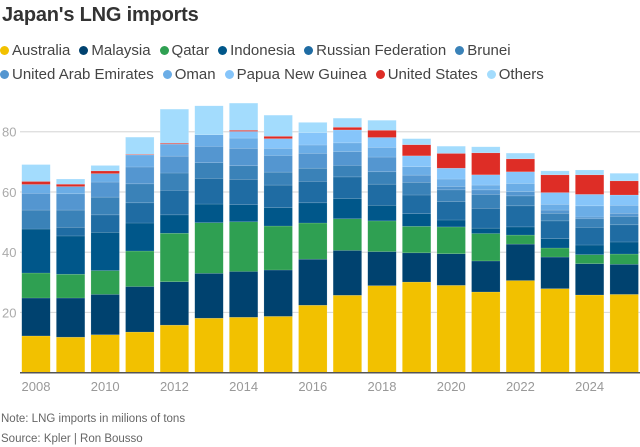 Image resolution: width=640 pixels, height=447 pixels. What do you see at coordinates (105, 269) in the screenshot?
I see `bar-2010` at bounding box center [105, 269].